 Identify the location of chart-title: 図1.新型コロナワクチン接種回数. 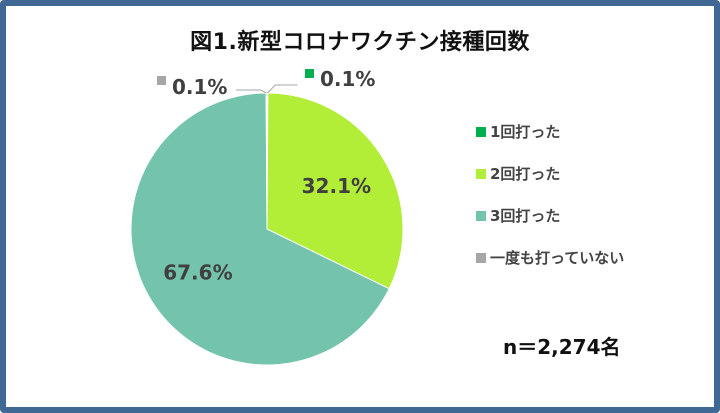
(360, 42).